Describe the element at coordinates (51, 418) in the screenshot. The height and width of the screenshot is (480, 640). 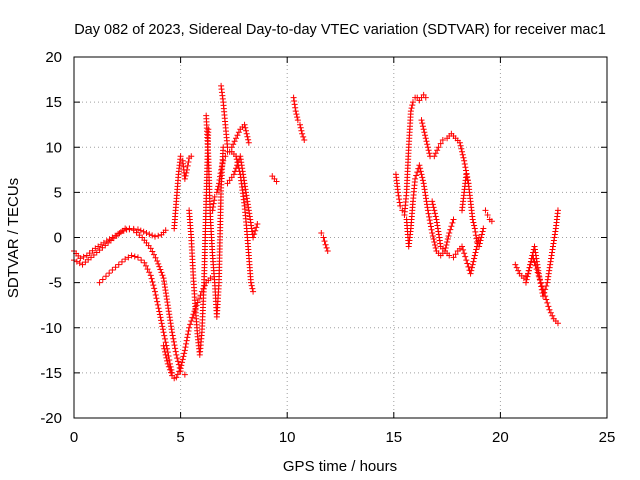
I see `y-tick-label: -20` at that location.